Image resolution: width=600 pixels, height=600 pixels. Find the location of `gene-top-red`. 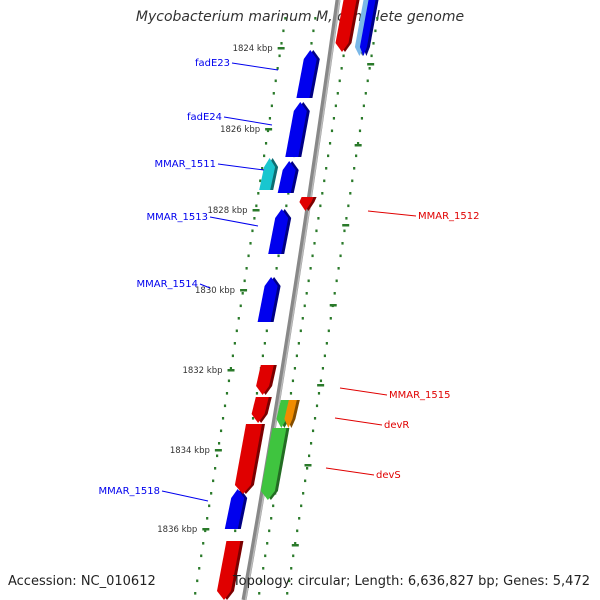

gene-top-red is located at coordinates (347, 26).